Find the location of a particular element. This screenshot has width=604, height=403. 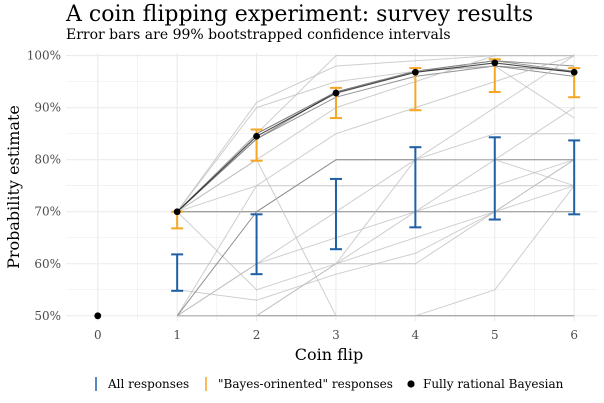

y-axis-title: Probability estimate is located at coordinates (13, 187).